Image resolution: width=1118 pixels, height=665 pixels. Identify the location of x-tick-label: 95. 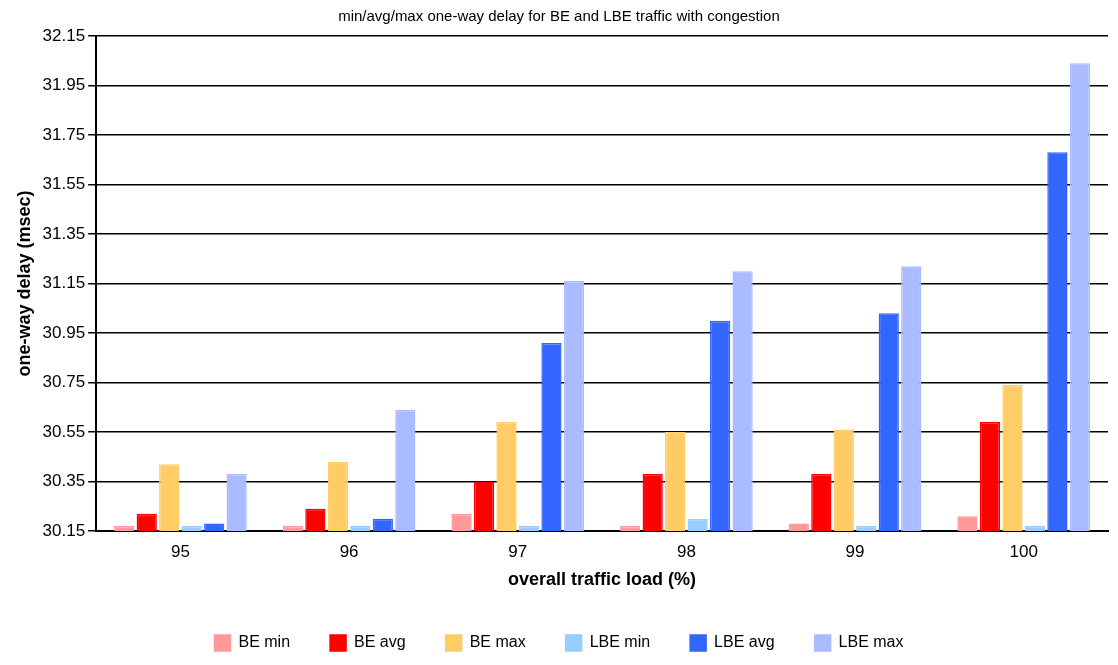
(180, 551).